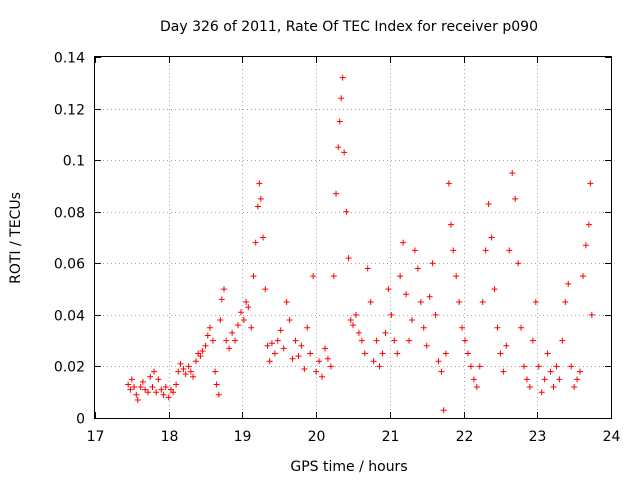 The height and width of the screenshot is (480, 640). I want to click on x-tick-label: 19, so click(243, 437).